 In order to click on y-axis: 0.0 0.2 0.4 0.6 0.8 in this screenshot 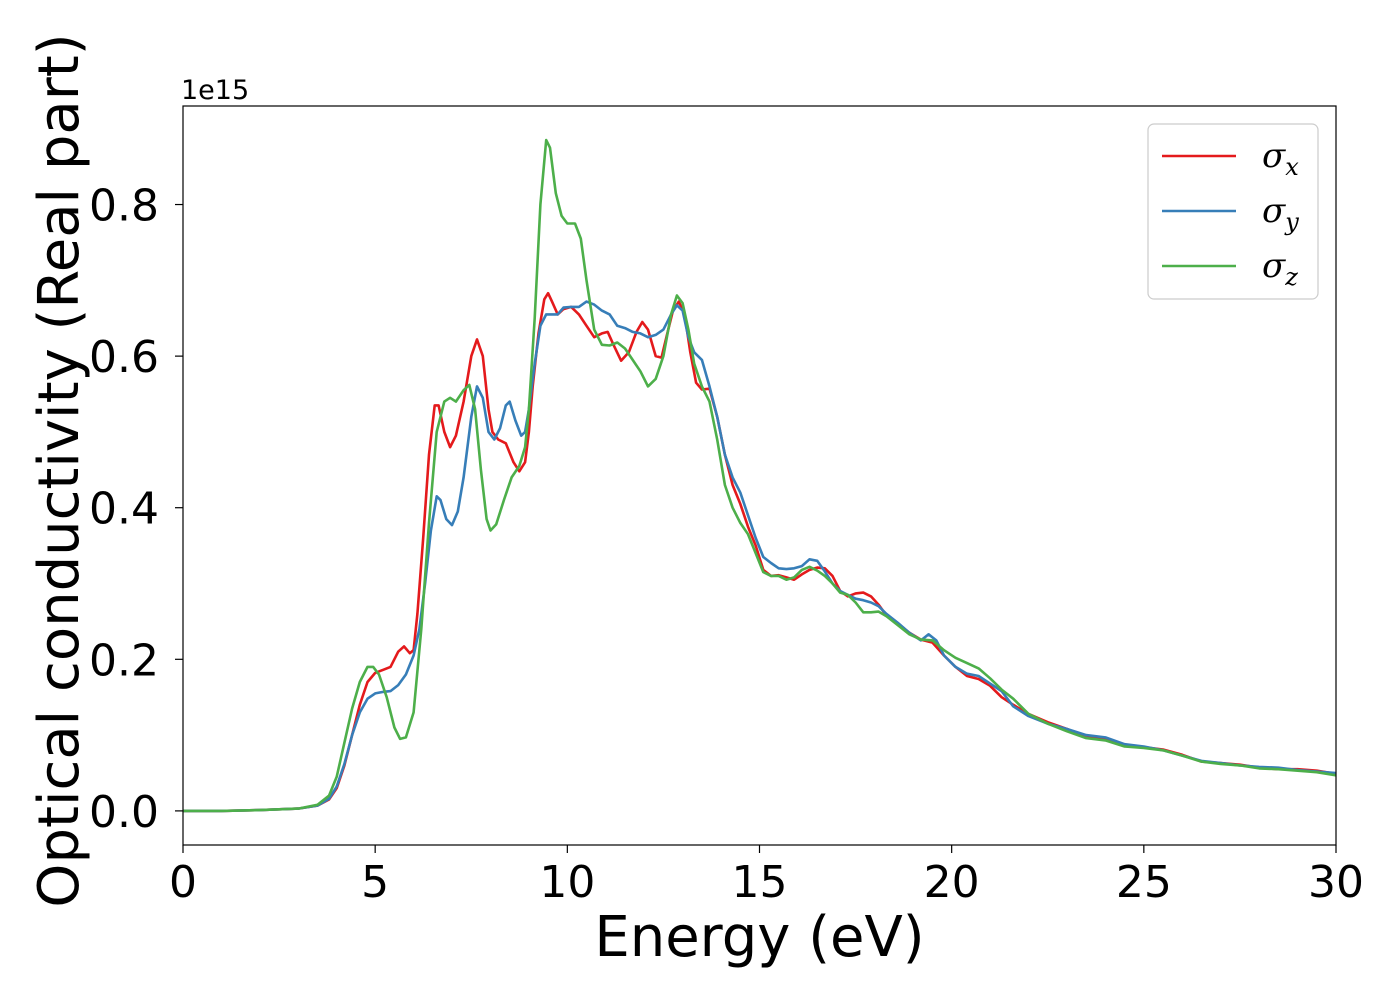, I will do `click(136, 509)`.